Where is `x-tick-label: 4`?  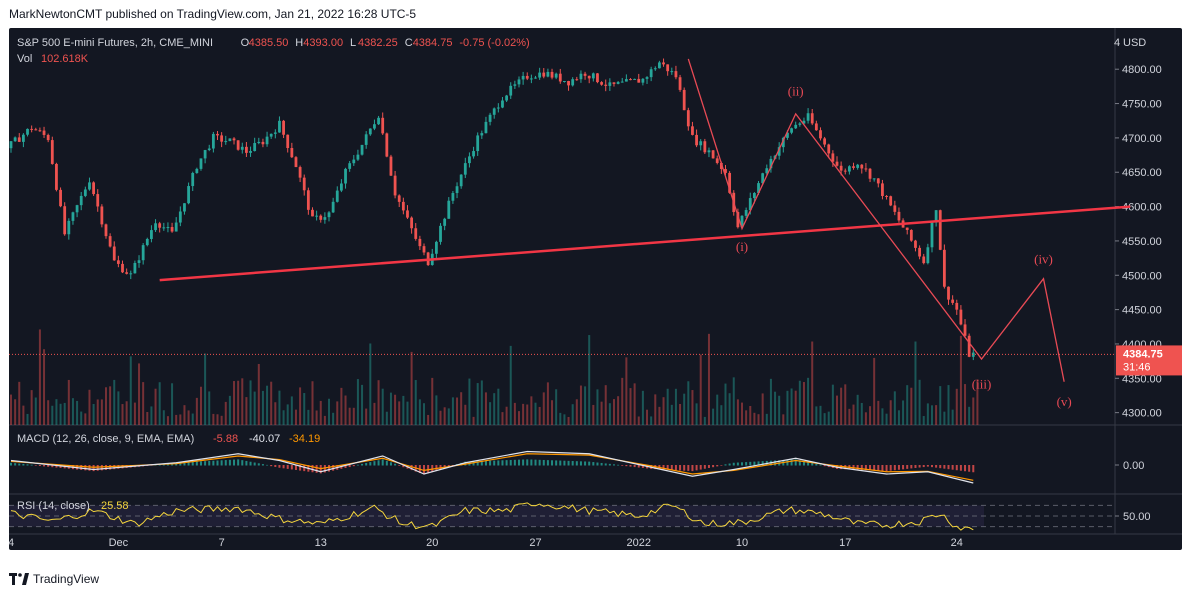 x-tick-label: 4 is located at coordinates (11, 543).